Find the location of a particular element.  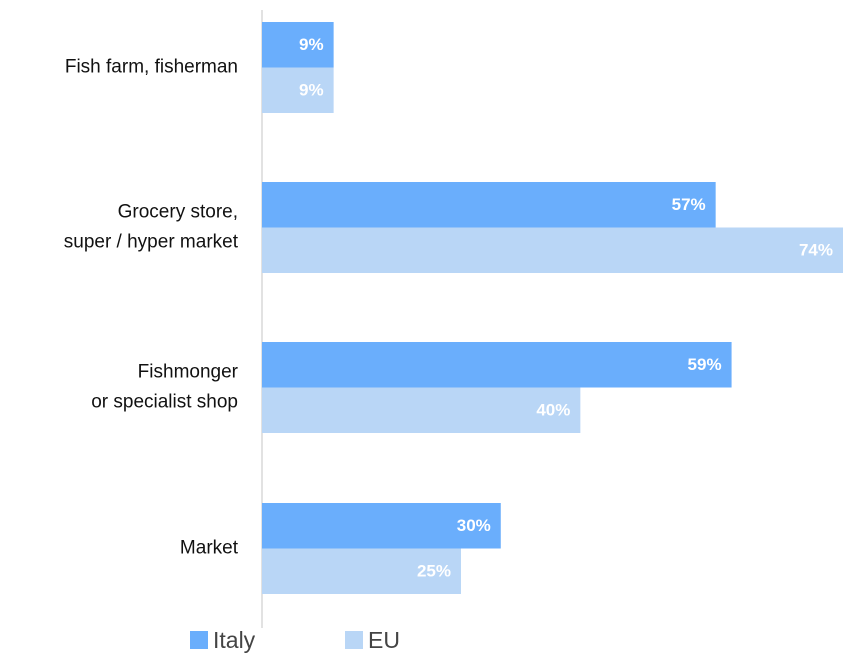

category-label: Market is located at coordinates (209, 548).